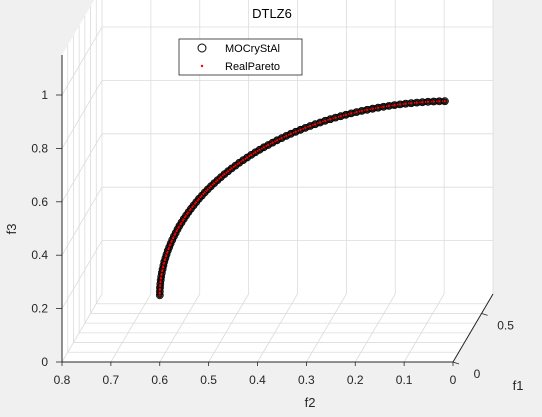  I want to click on y-tick-label: 0.2, so click(355, 380).